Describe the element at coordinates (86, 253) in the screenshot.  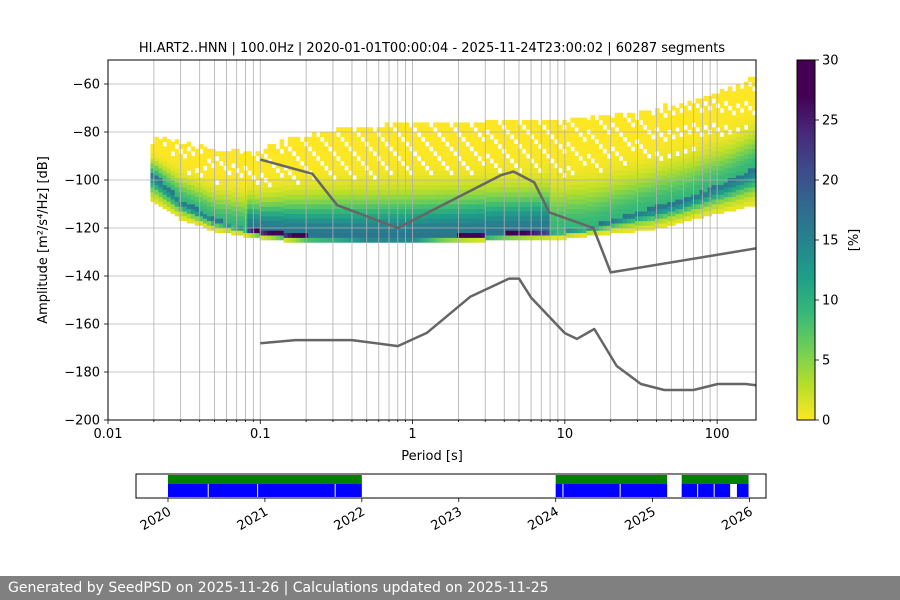
I see `y-axis-ticks: −200−180−160−140−120−100−80−60` at that location.